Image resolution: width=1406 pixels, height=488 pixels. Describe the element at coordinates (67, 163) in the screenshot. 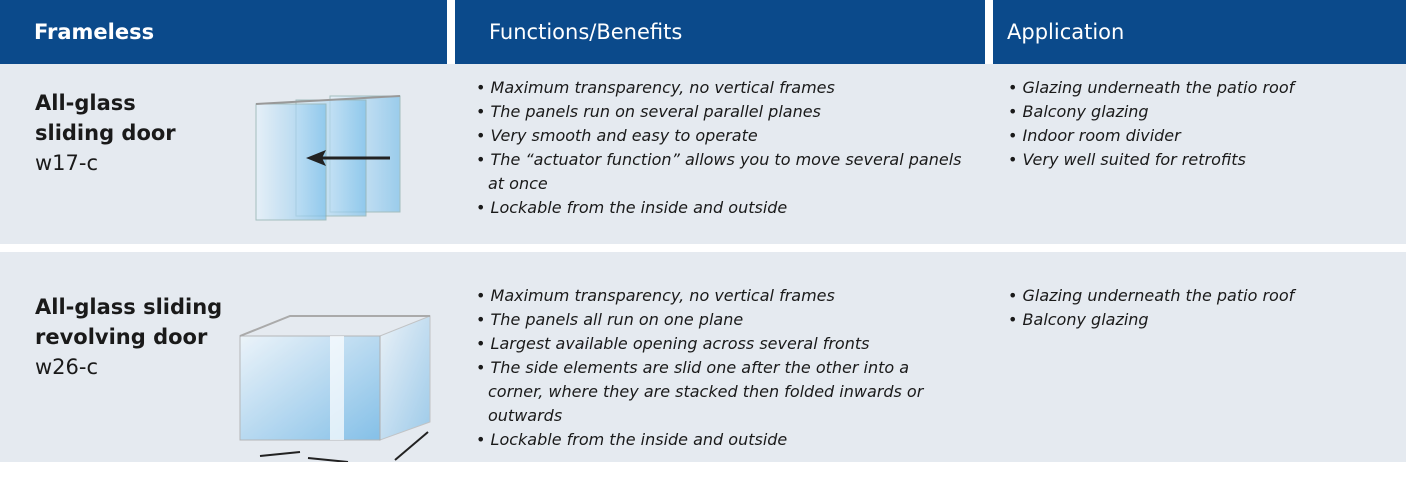

I see `product-code: w17-c` at that location.